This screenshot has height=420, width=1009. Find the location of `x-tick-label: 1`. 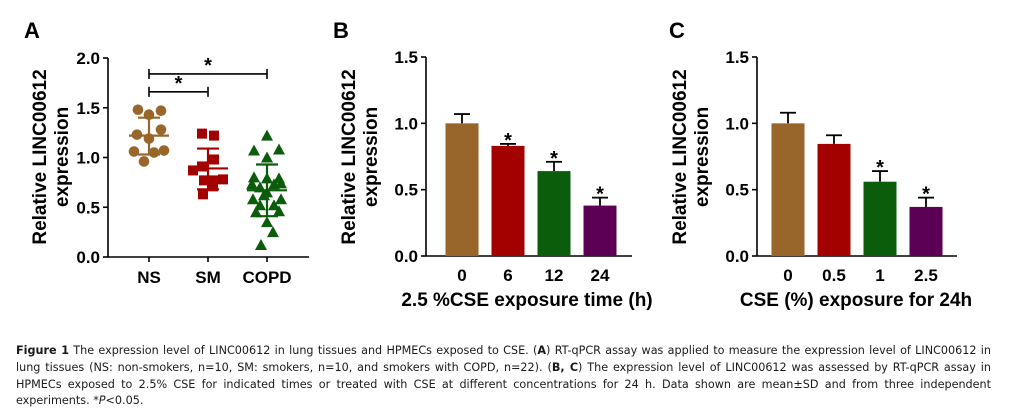

x-tick-label: 1 is located at coordinates (879, 275).